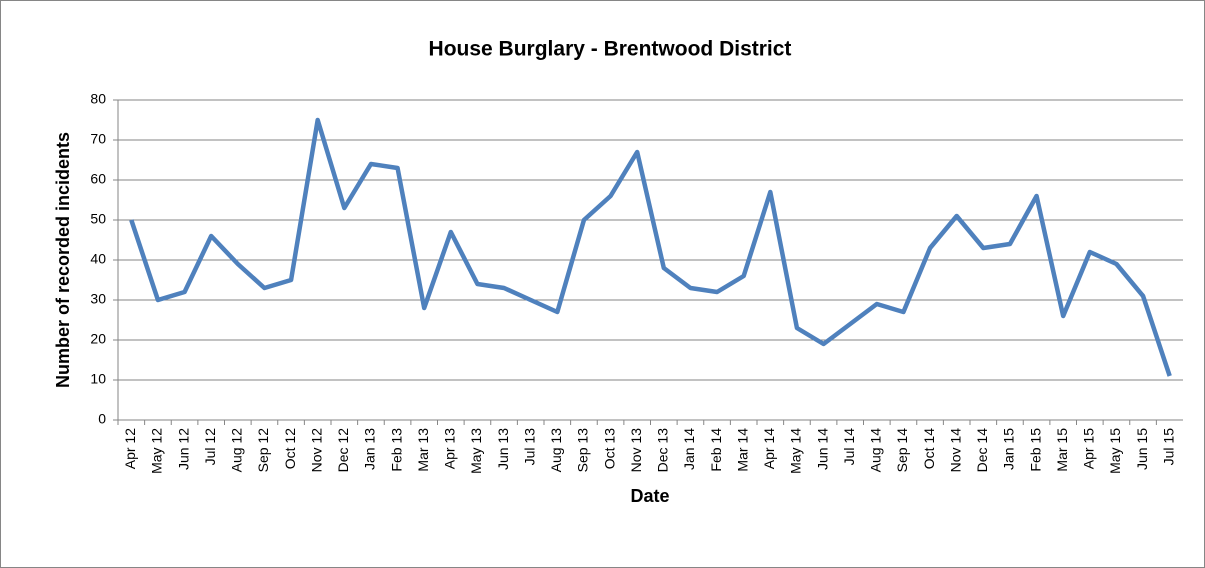  Describe the element at coordinates (583, 450) in the screenshot. I see `x-tick-label: Sep 13` at that location.